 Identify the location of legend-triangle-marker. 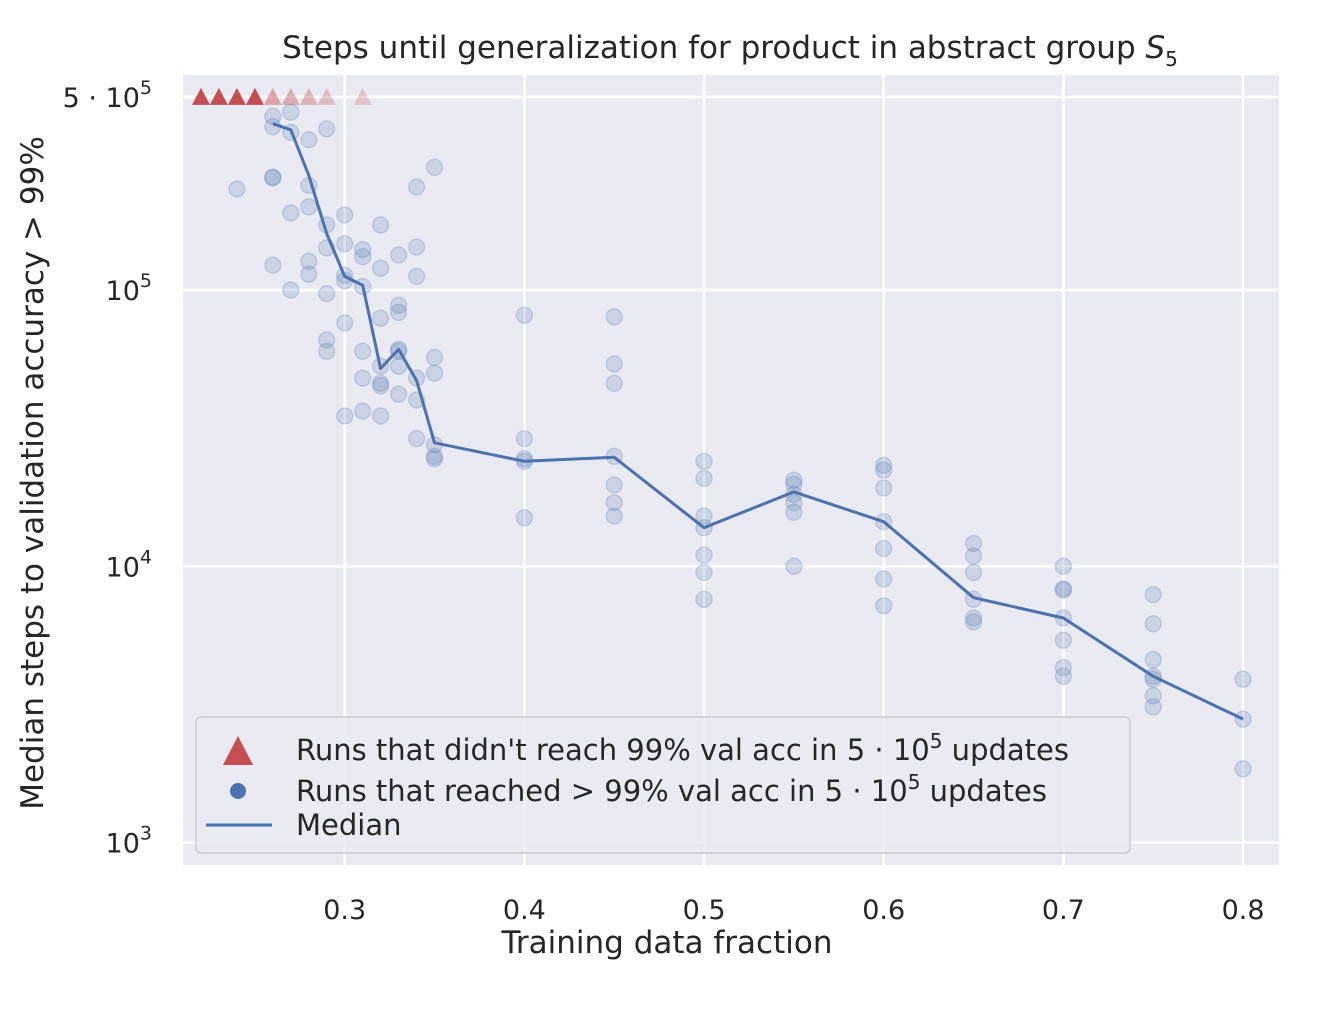
(238, 750).